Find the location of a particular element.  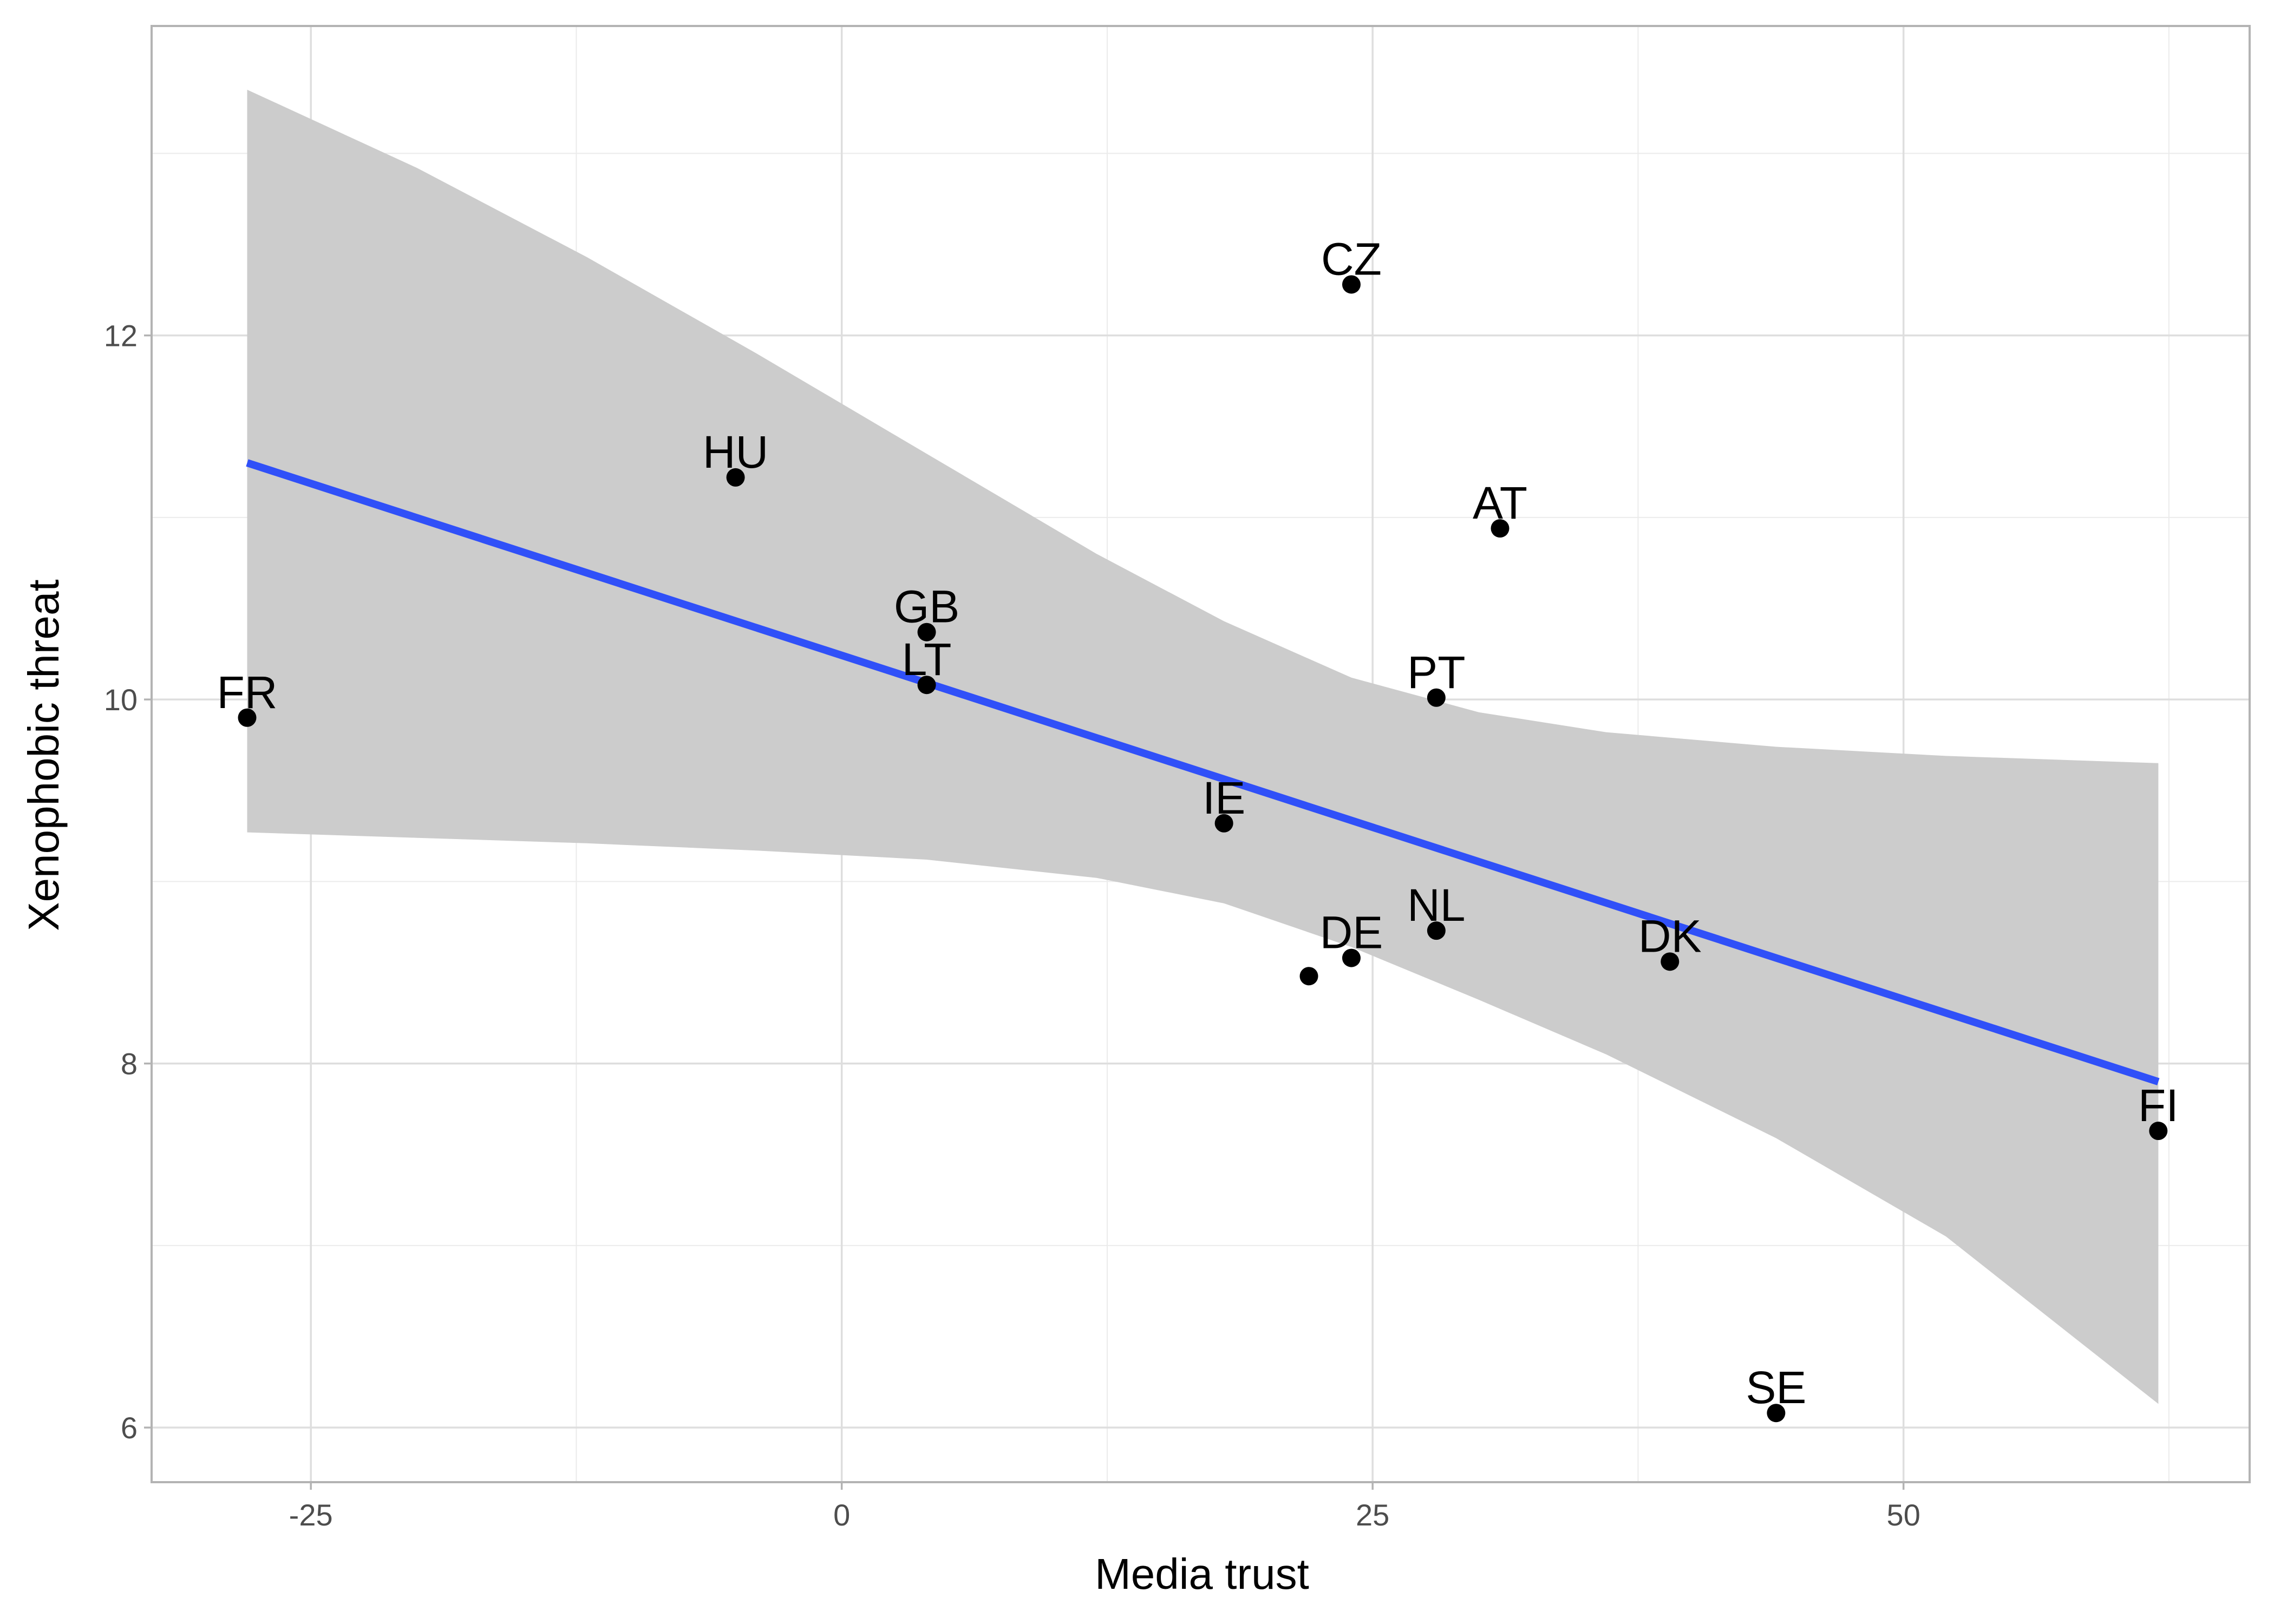

point-label-cz: CZ is located at coordinates (1352, 258).